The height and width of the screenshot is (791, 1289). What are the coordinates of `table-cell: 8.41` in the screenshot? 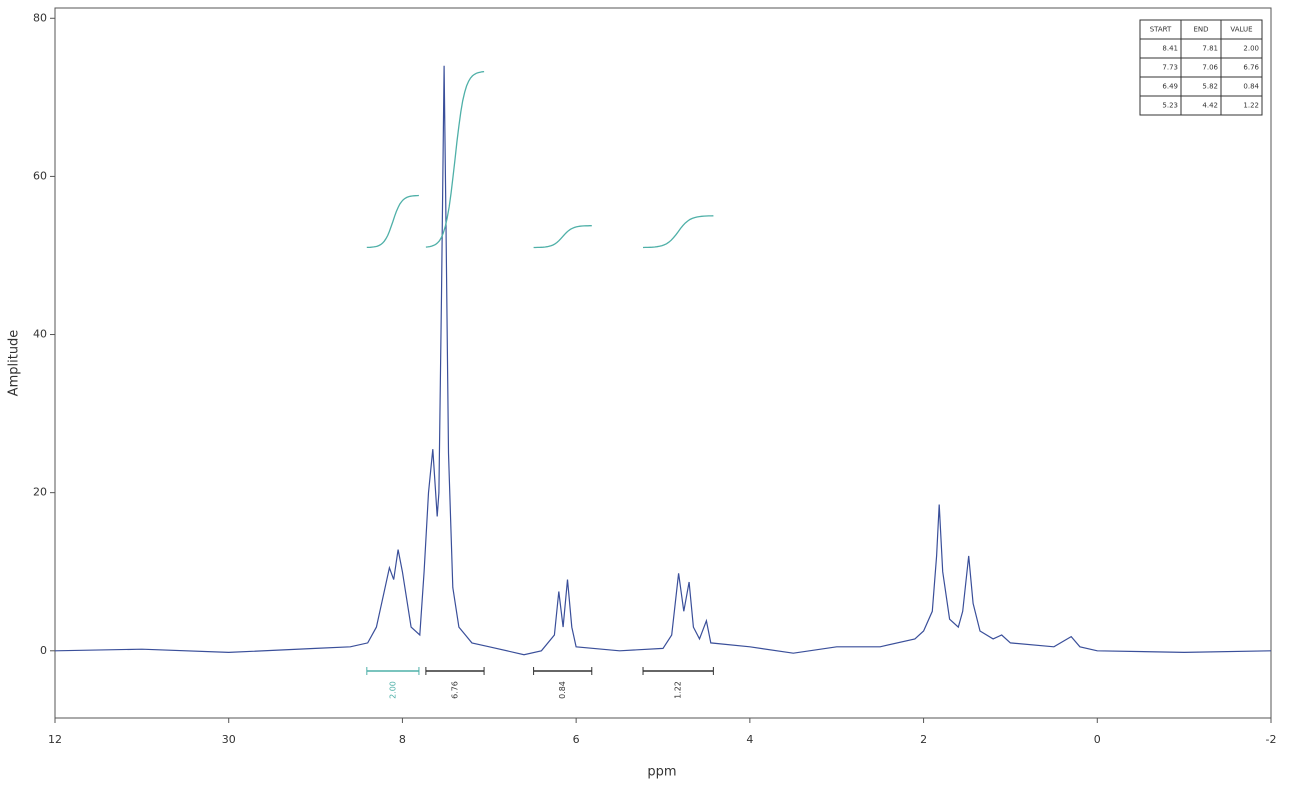 It's located at (1170, 49).